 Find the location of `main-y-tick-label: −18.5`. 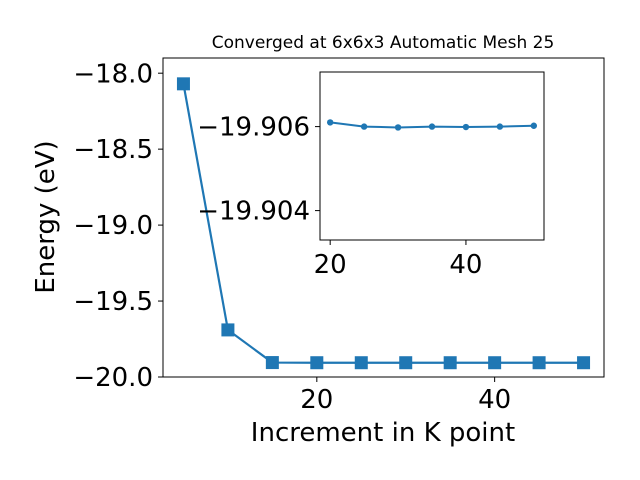

main-y-tick-label: −18.5 is located at coordinates (113, 150).